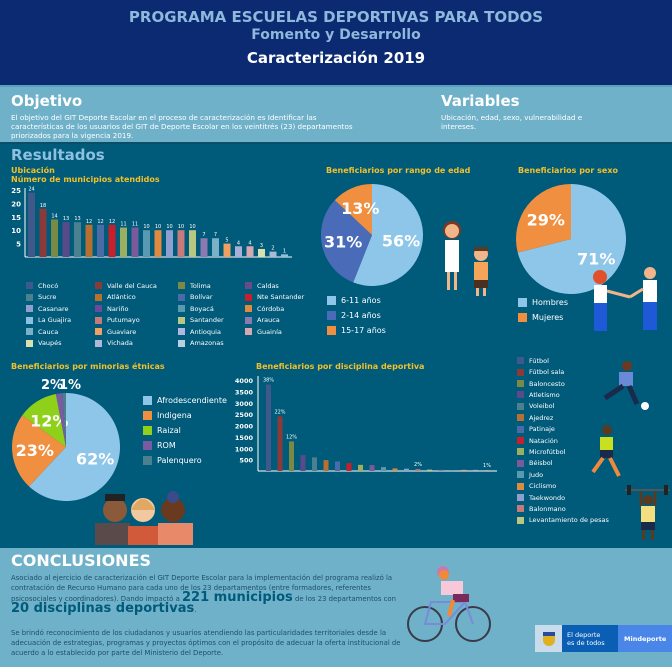 Image resolution: width=672 pixels, height=667 pixels. Describe the element at coordinates (35, 450) in the screenshot. I see `pie-percent-label: 23%` at that location.